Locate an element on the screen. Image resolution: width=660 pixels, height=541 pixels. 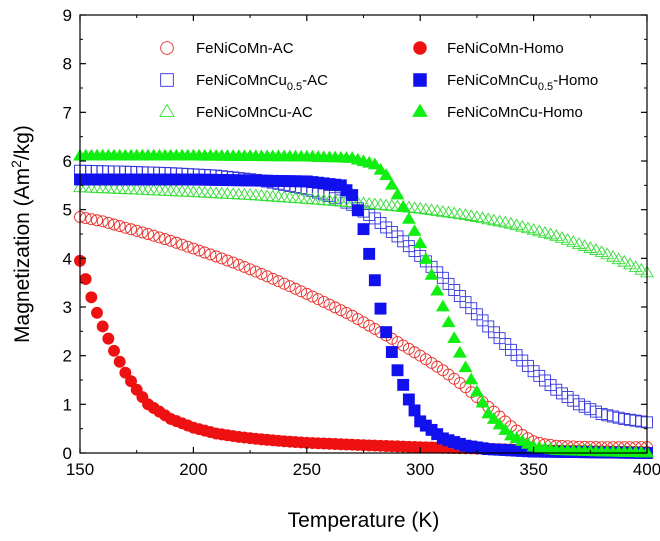
legend-item: FeNiCoMnCu0.5-Homo is located at coordinates (505, 82).